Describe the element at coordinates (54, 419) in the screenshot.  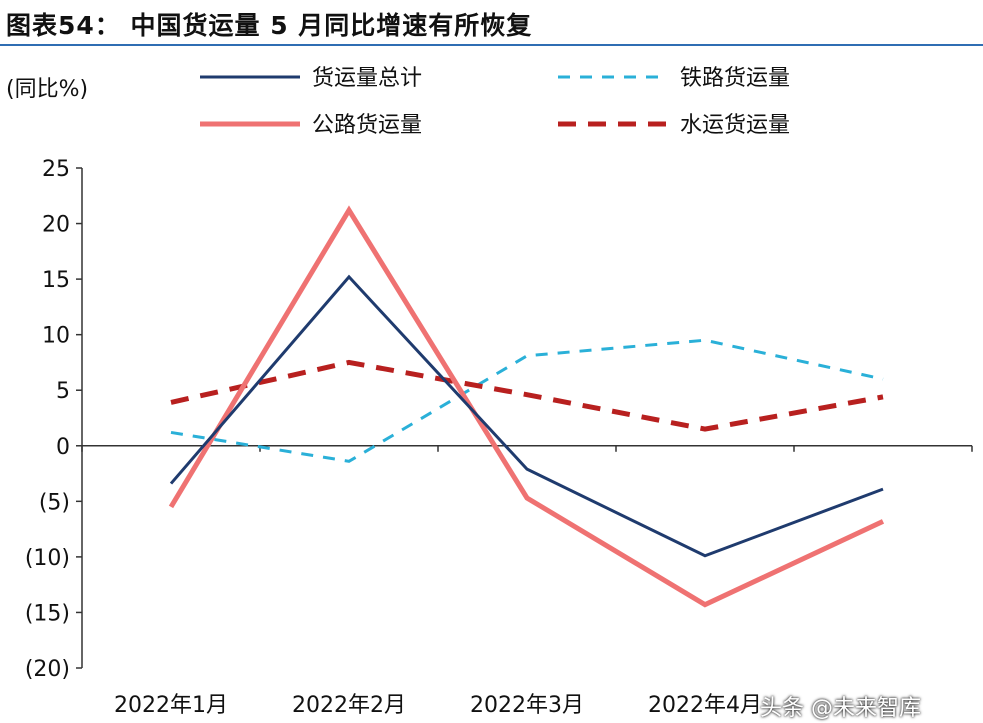
I see `y-axis: 25 20 15 10 5 0 (5) (10) (15) (20)` at that location.